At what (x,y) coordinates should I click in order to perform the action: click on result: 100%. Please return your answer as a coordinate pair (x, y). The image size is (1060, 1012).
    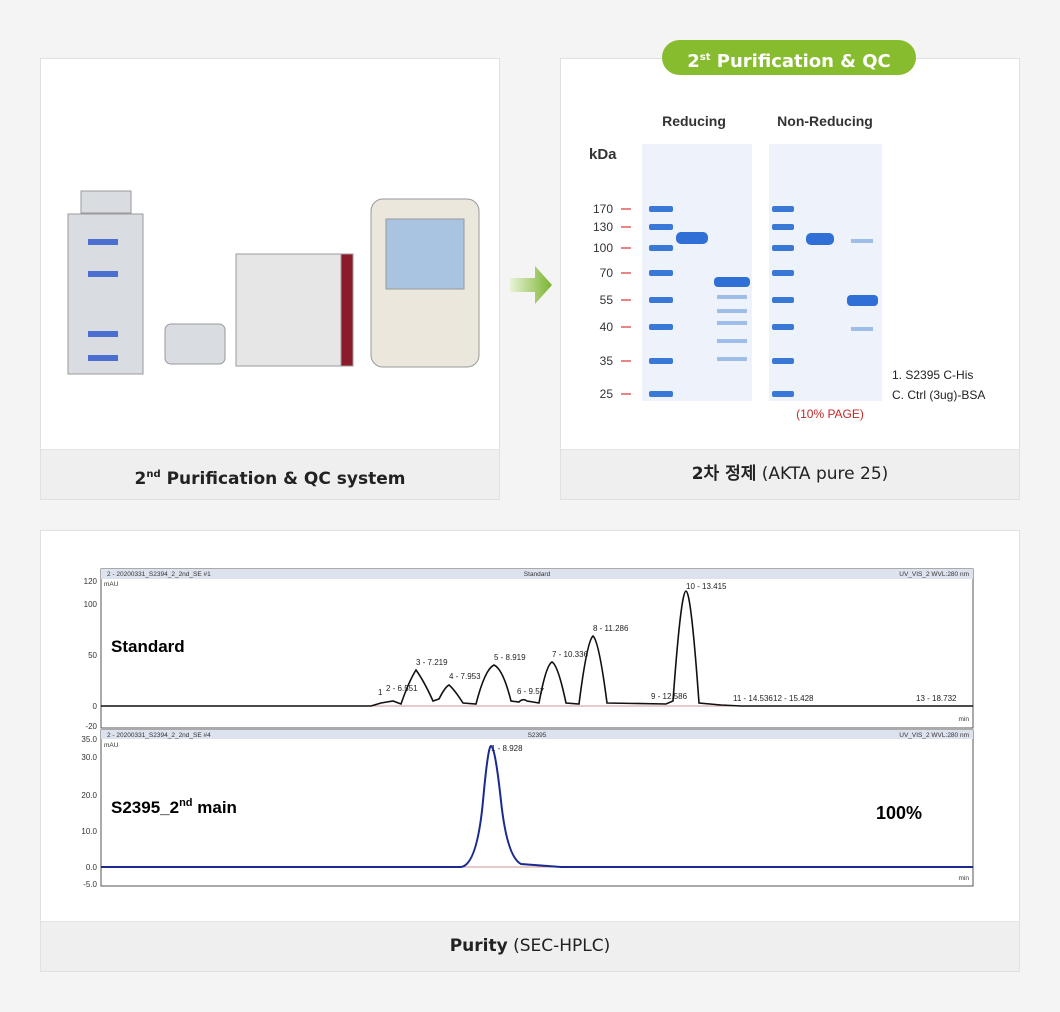
    Looking at the image, I should click on (899, 813).